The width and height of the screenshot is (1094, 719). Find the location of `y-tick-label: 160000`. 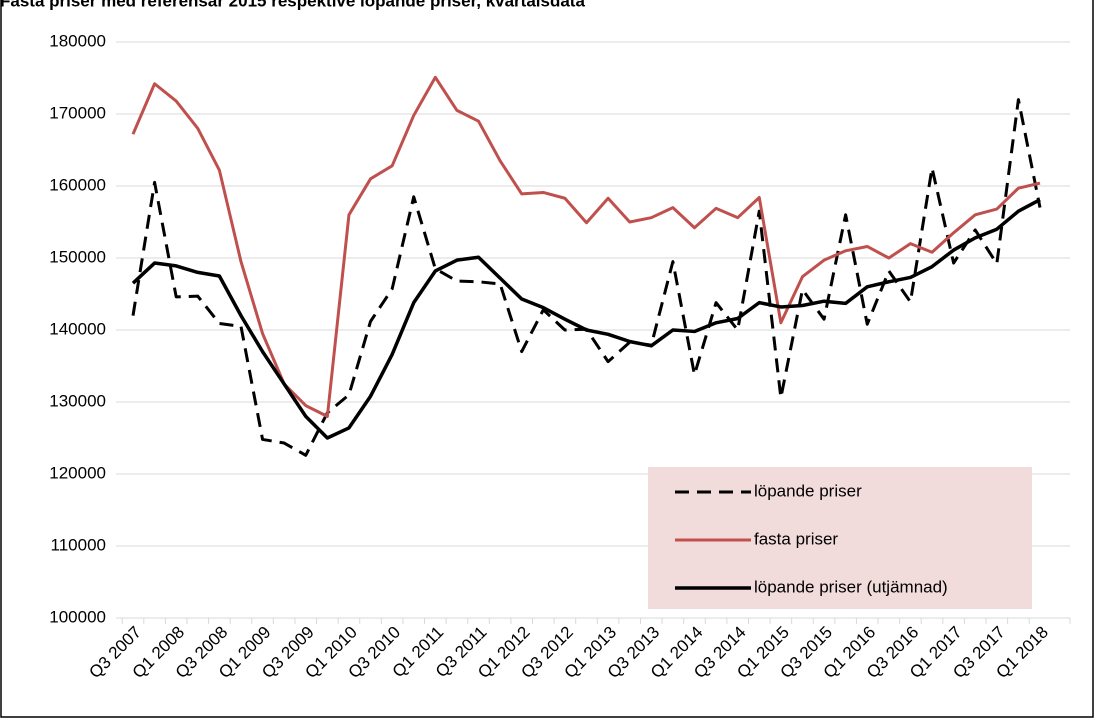

y-tick-label: 160000 is located at coordinates (77, 184).